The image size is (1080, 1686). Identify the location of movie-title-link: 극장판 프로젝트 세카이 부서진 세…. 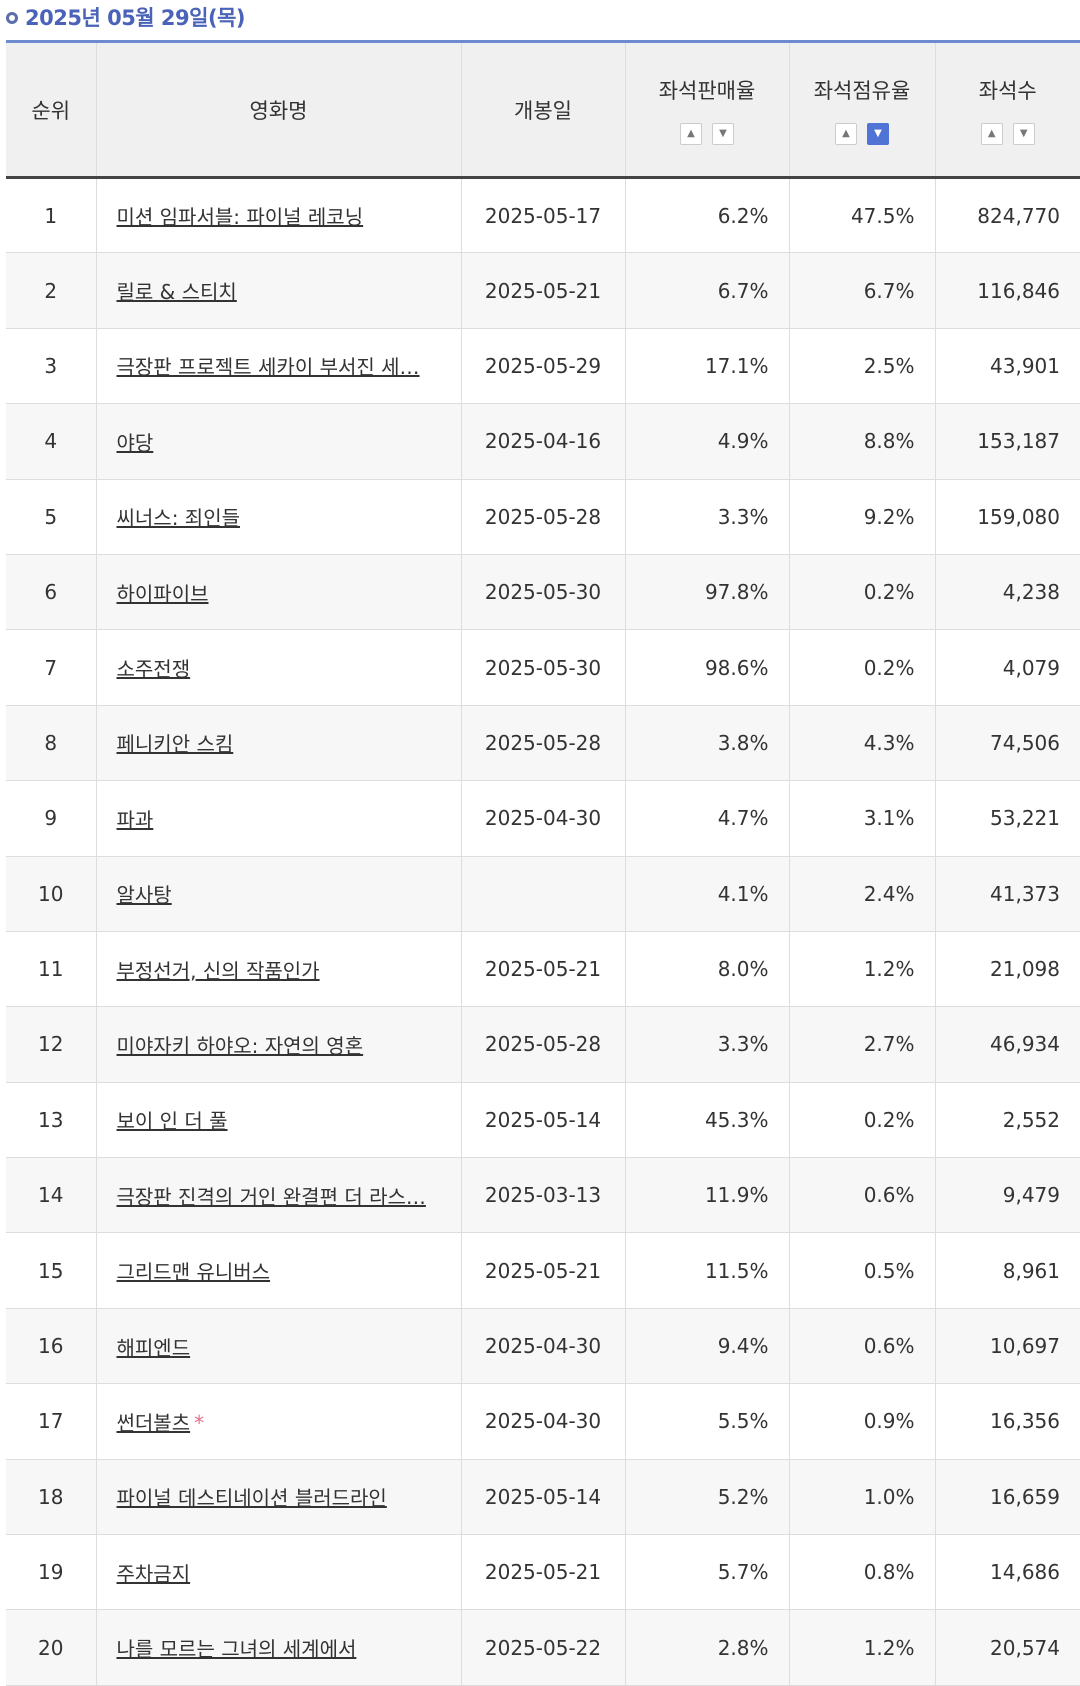
(268, 367).